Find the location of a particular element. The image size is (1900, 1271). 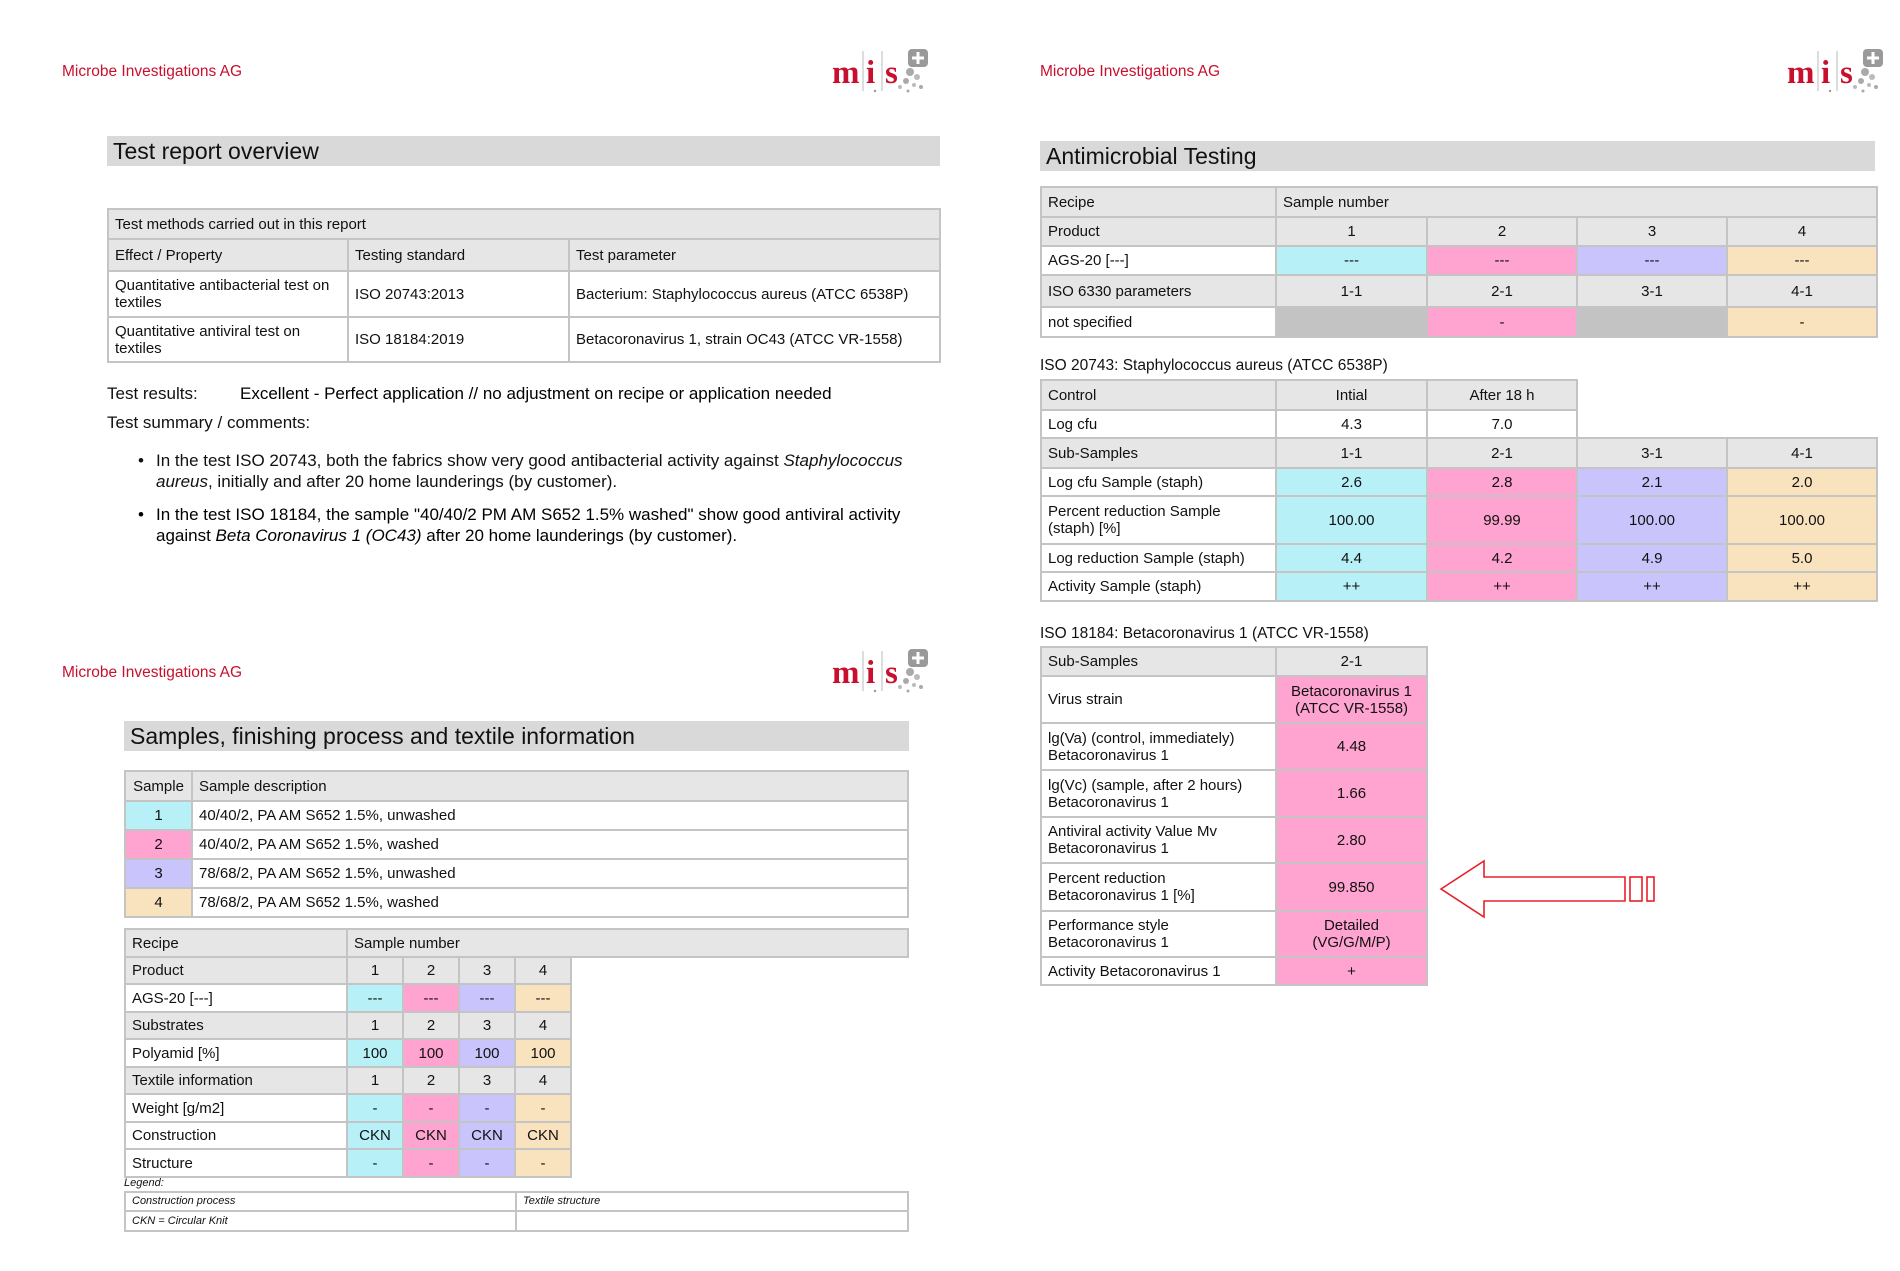

row-label-cell: Product is located at coordinates (1158, 231).